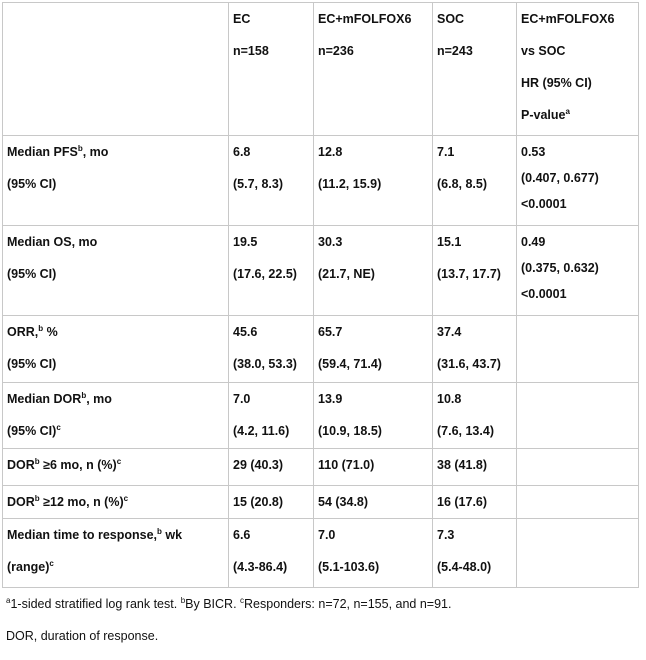 The height and width of the screenshot is (660, 646). Describe the element at coordinates (245, 332) in the screenshot. I see `text: 45.6` at that location.